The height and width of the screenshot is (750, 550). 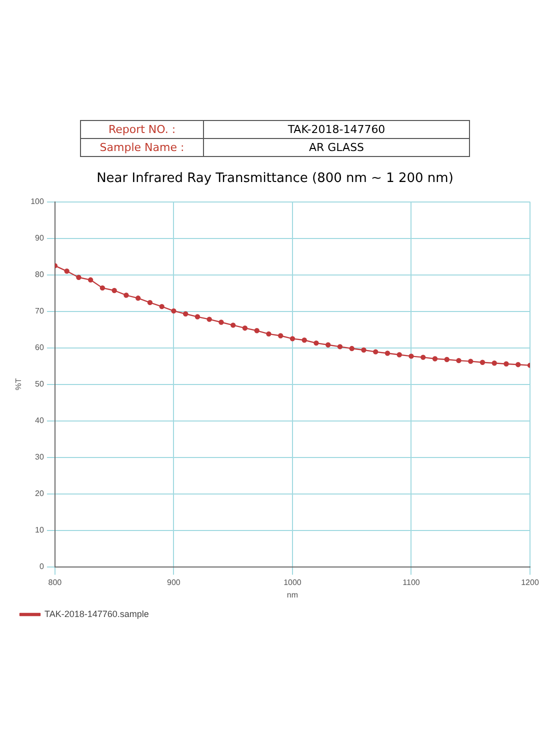 What do you see at coordinates (275, 178) in the screenshot?
I see `chart-title: Near Infrared Ray Transmittance (800 nm ~ 1 200 nm)` at bounding box center [275, 178].